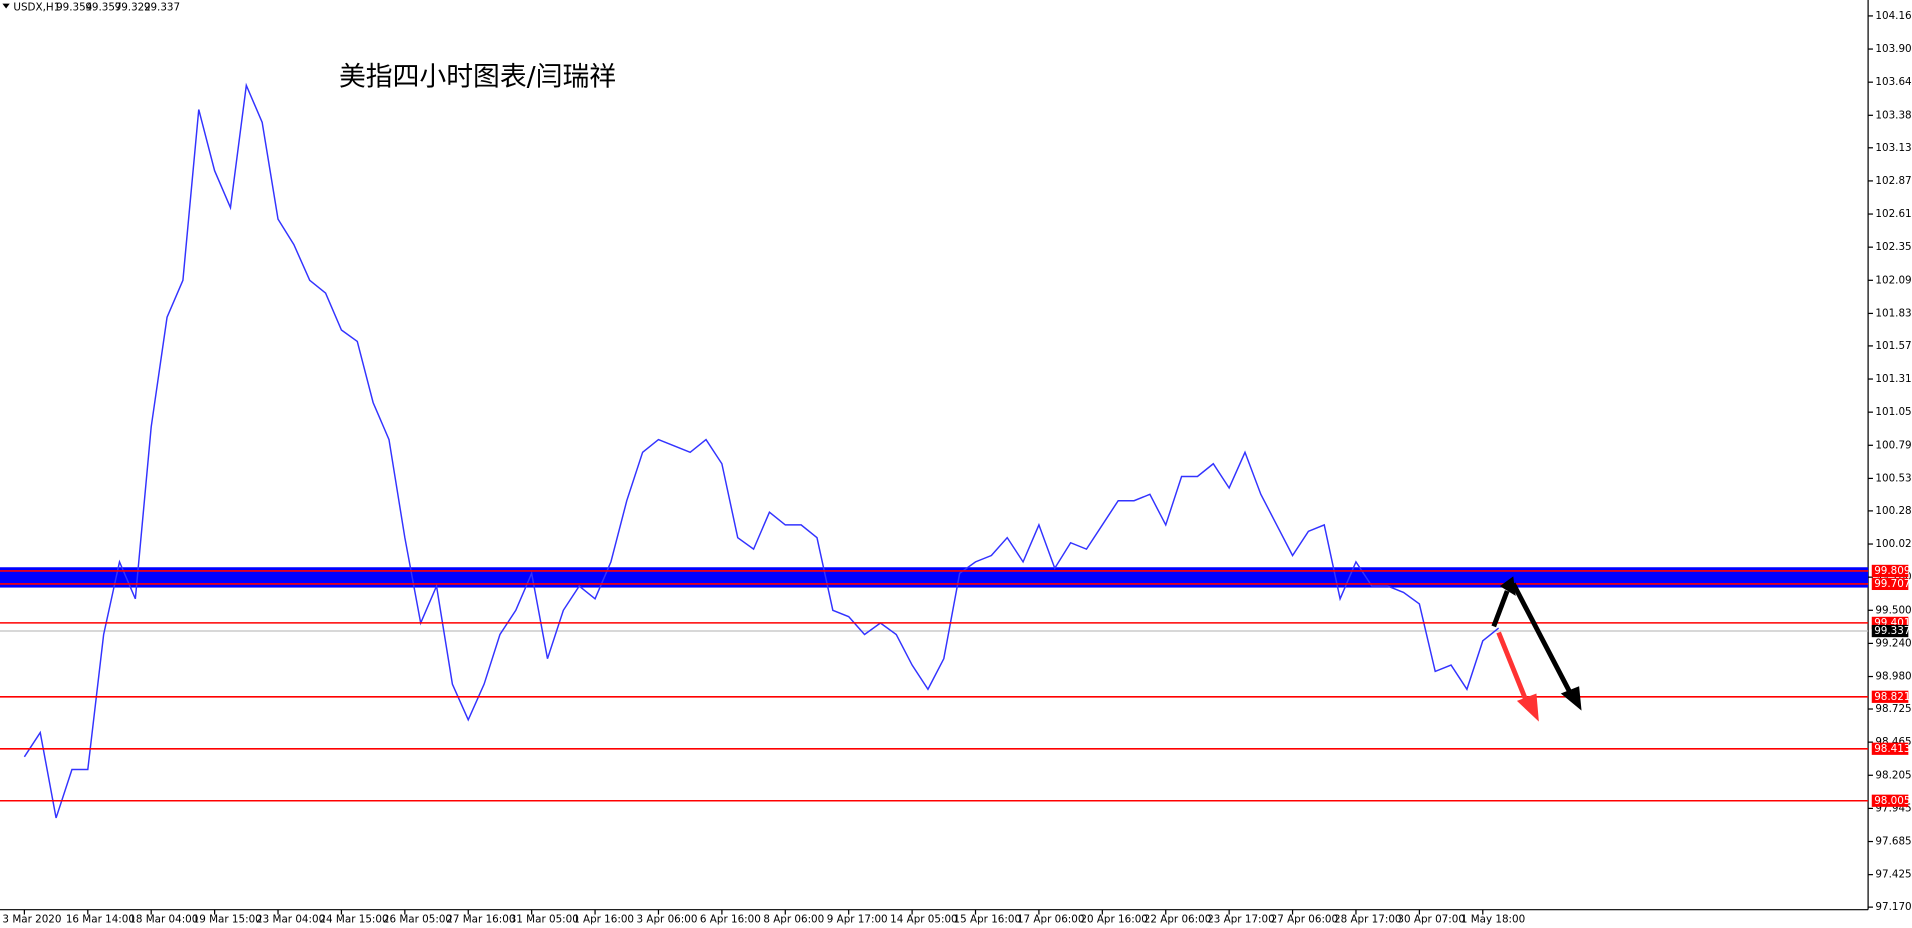 The height and width of the screenshot is (928, 1912). What do you see at coordinates (1893, 907) in the screenshot?
I see `y-tick-label: 97.170` at bounding box center [1893, 907].